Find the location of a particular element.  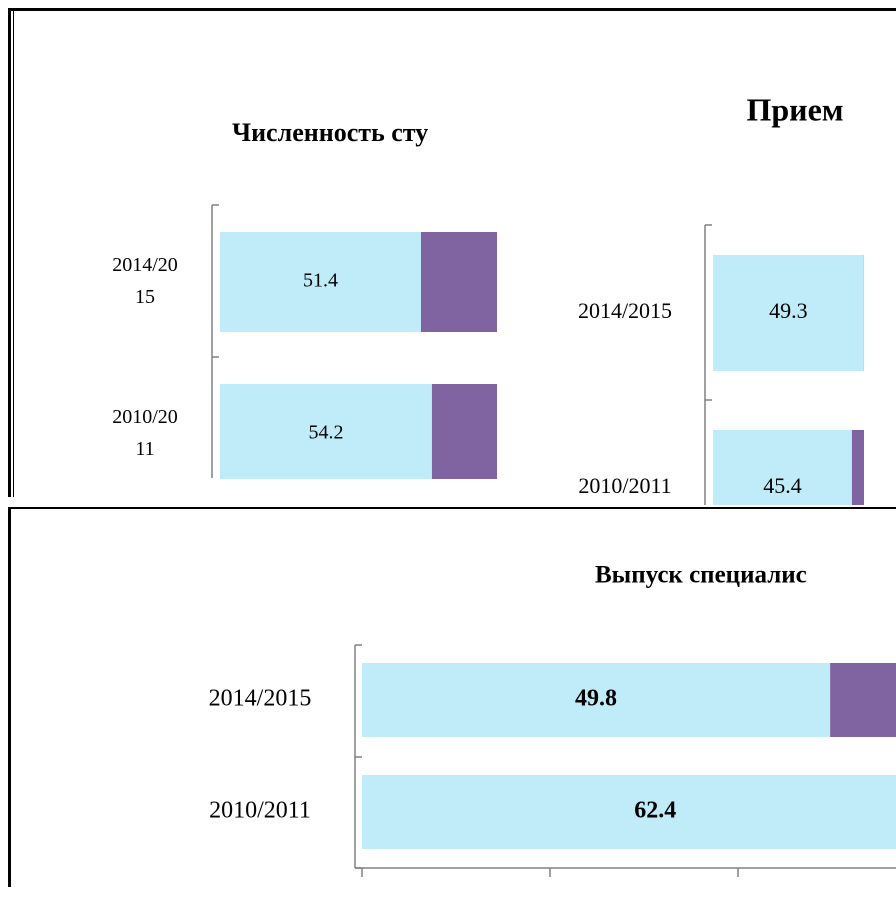

value-label: 62.4 is located at coordinates (655, 811).